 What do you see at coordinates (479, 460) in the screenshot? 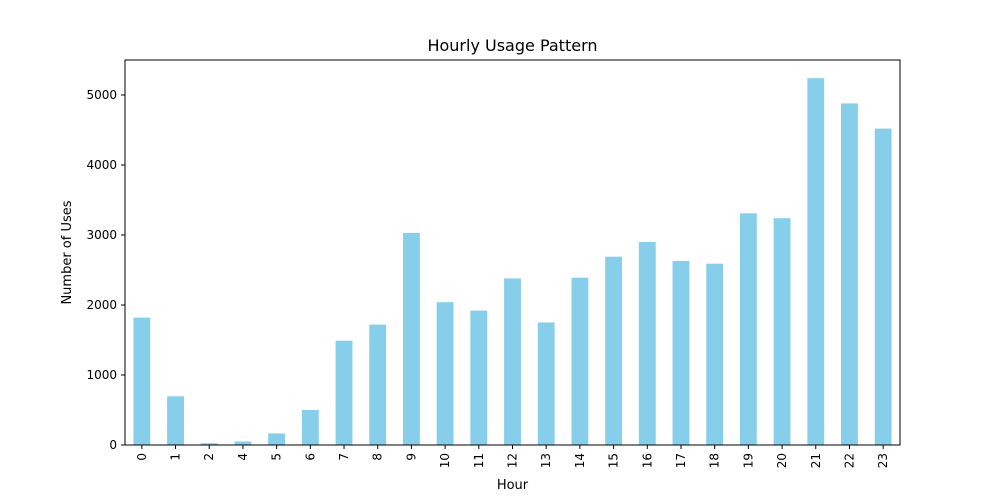
I see `x-tick-label: 11` at bounding box center [479, 460].